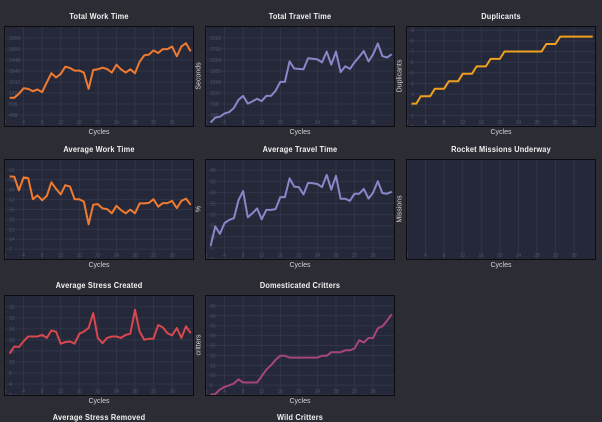 This screenshot has height=422, width=602. What do you see at coordinates (12, 181) in the screenshot?
I see `y-tick-label: 56` at bounding box center [12, 181].